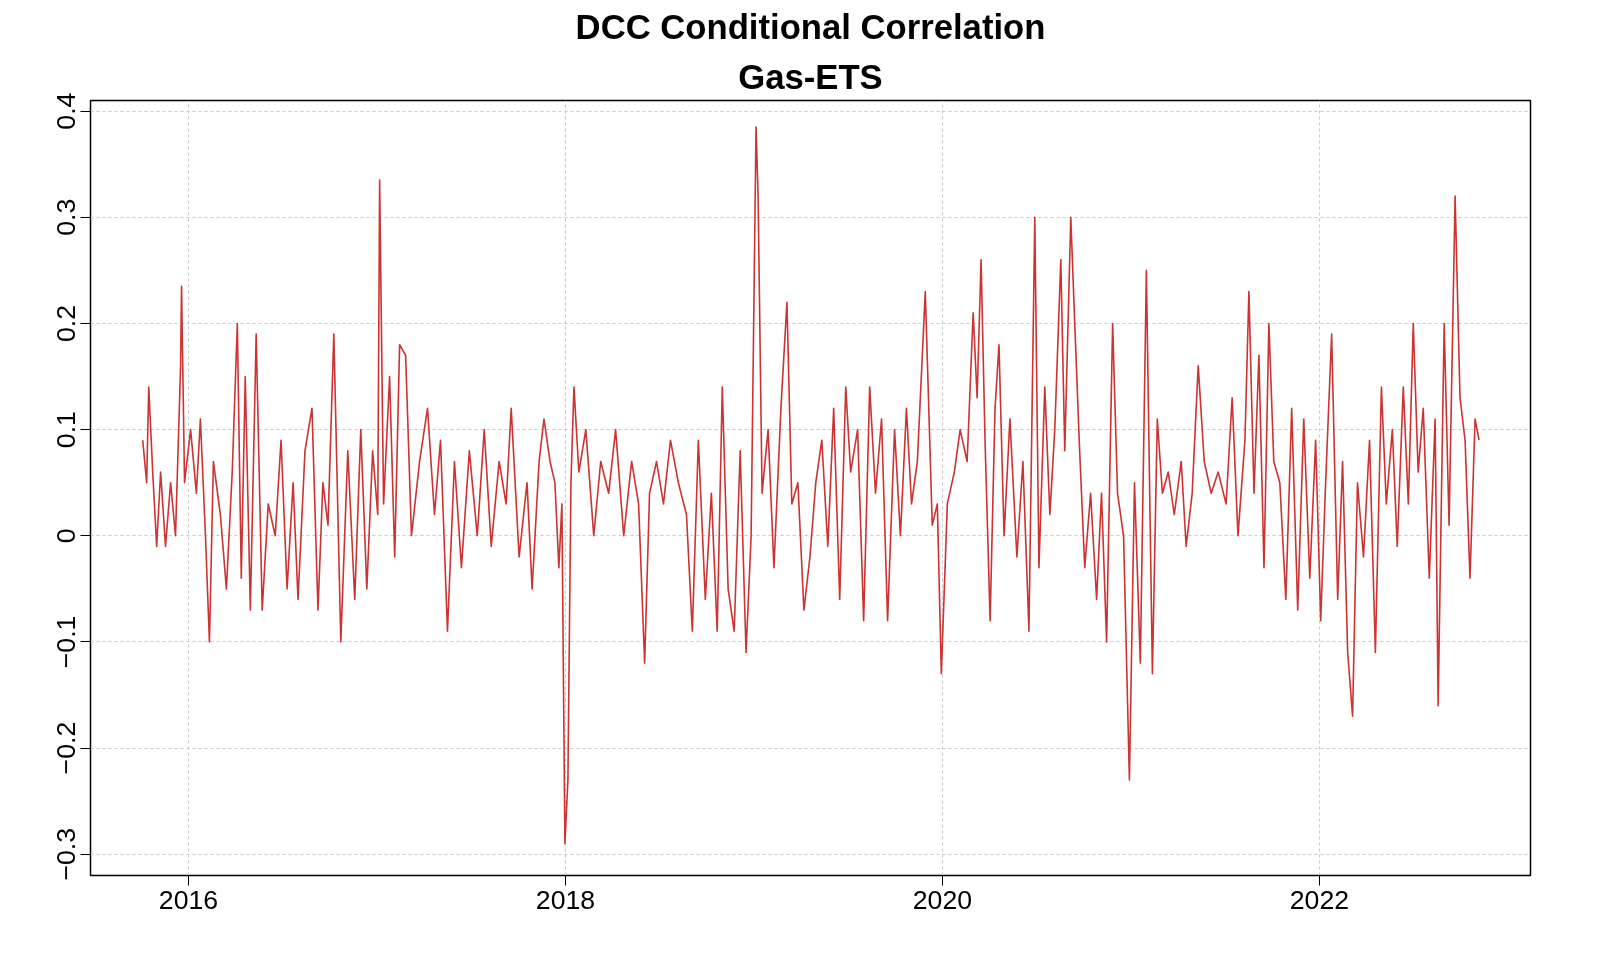 The image size is (1615, 959). Describe the element at coordinates (66, 430) in the screenshot. I see `y-tick-label: 0.1` at that location.